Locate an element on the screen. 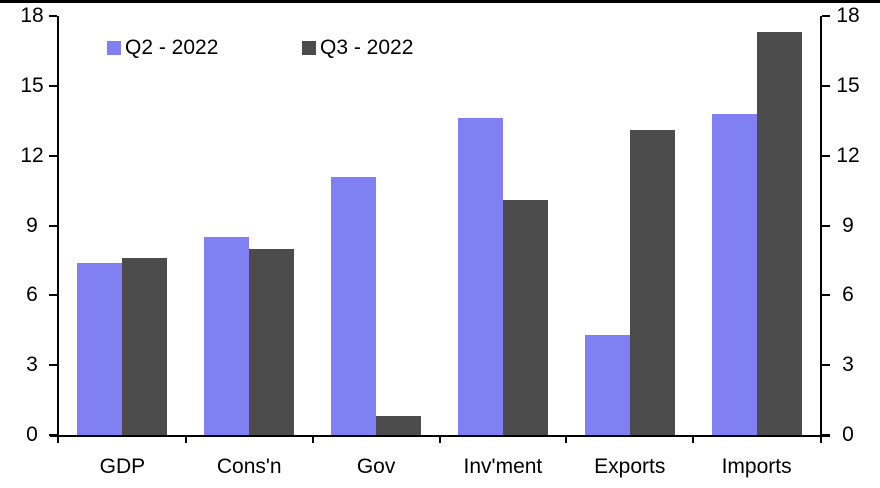 The height and width of the screenshot is (488, 880). legend-item-q2: Q2 - 2022 is located at coordinates (163, 47).